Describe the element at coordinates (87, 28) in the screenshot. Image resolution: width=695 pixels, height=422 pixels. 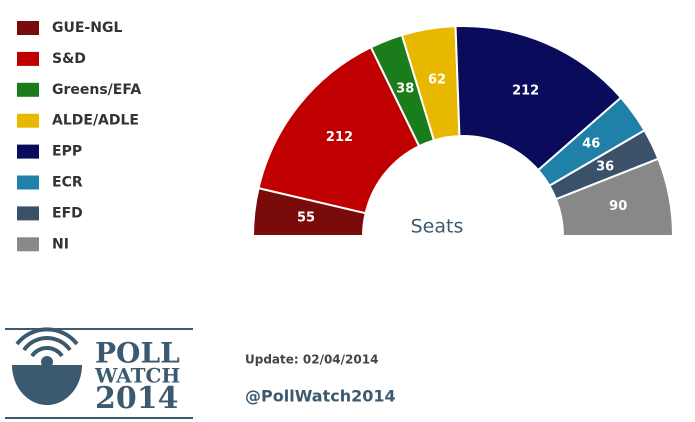
I see `legend-label: GUE-NGL` at that location.